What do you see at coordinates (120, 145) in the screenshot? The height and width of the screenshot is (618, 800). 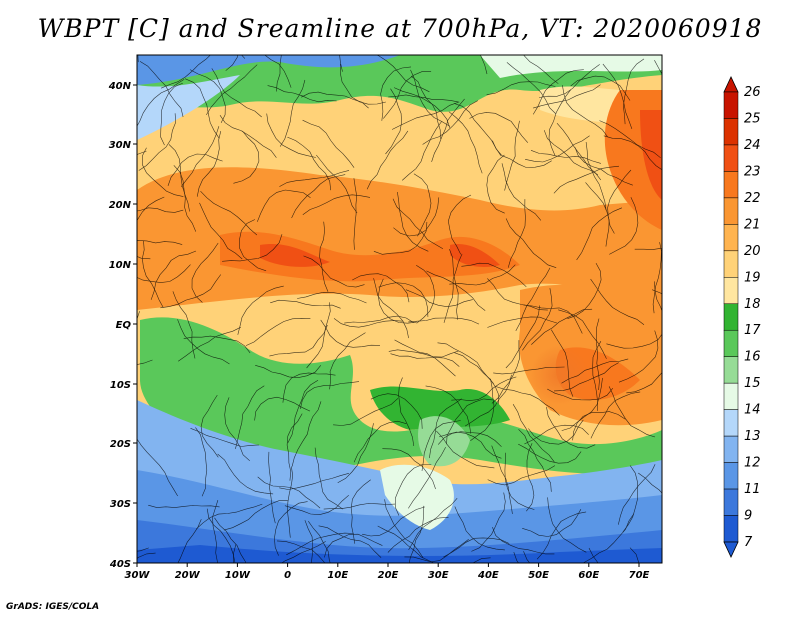 I see `lat-tick-label: 30N` at bounding box center [120, 145].